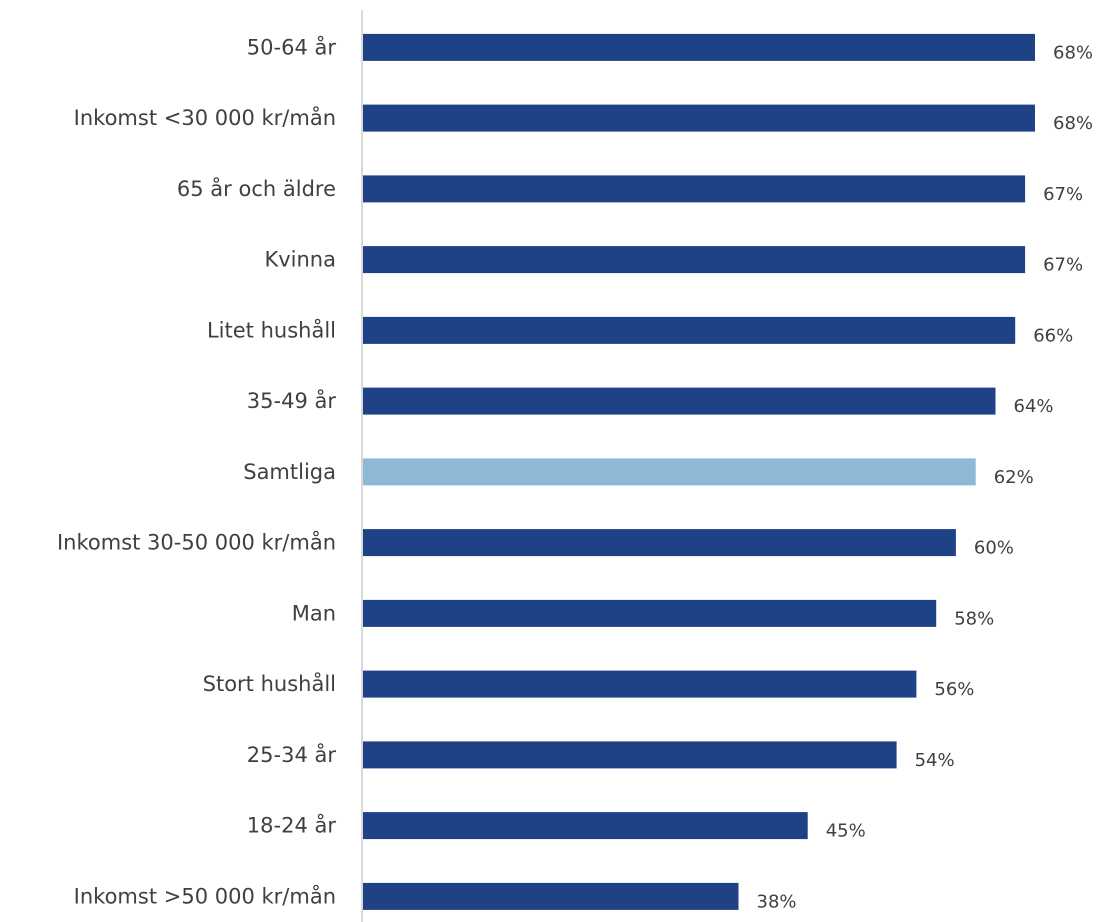  I want to click on category-label: Inkomst <30 000 kr/mån, so click(205, 117).